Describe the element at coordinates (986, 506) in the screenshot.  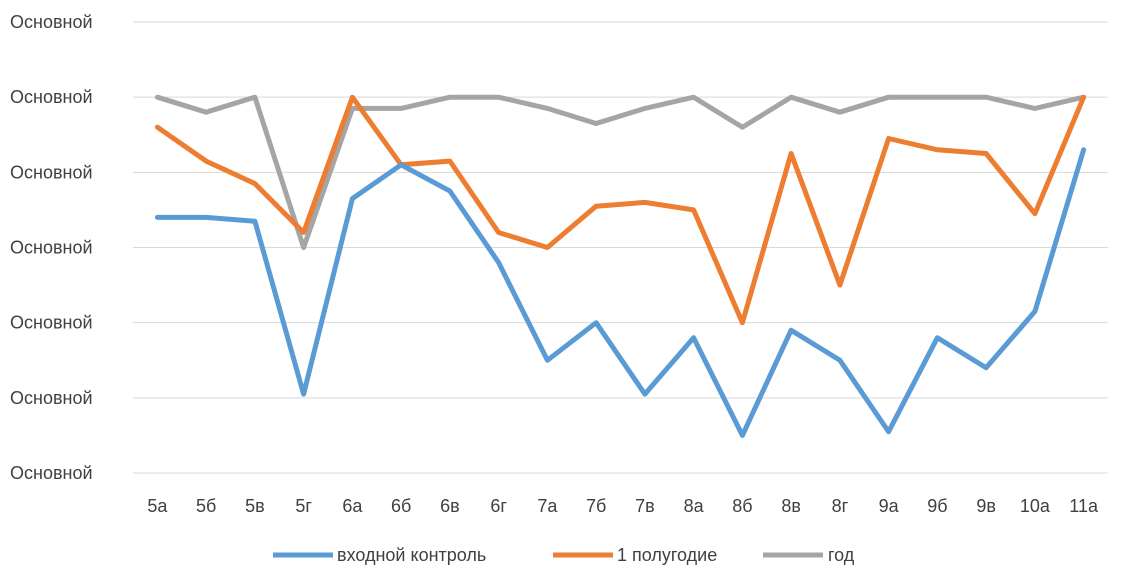
I see `x-tick-label-17: 9в` at that location.